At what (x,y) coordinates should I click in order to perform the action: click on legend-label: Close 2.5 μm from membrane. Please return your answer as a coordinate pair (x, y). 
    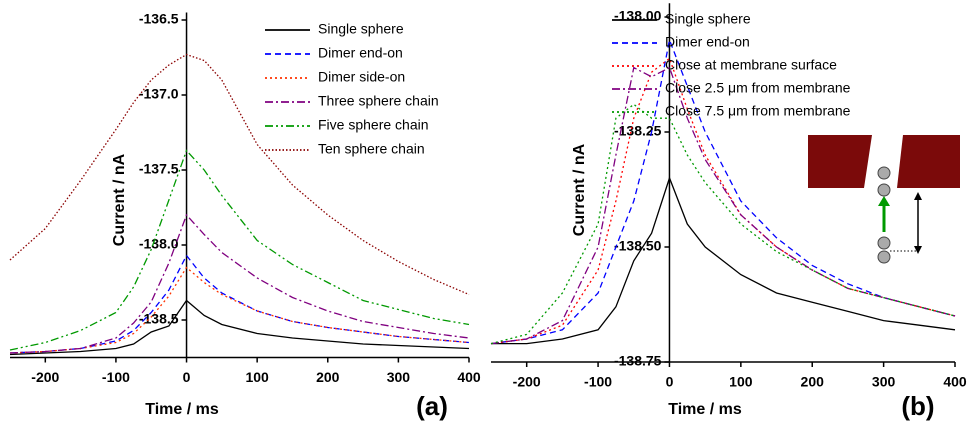
    Looking at the image, I should click on (758, 88).